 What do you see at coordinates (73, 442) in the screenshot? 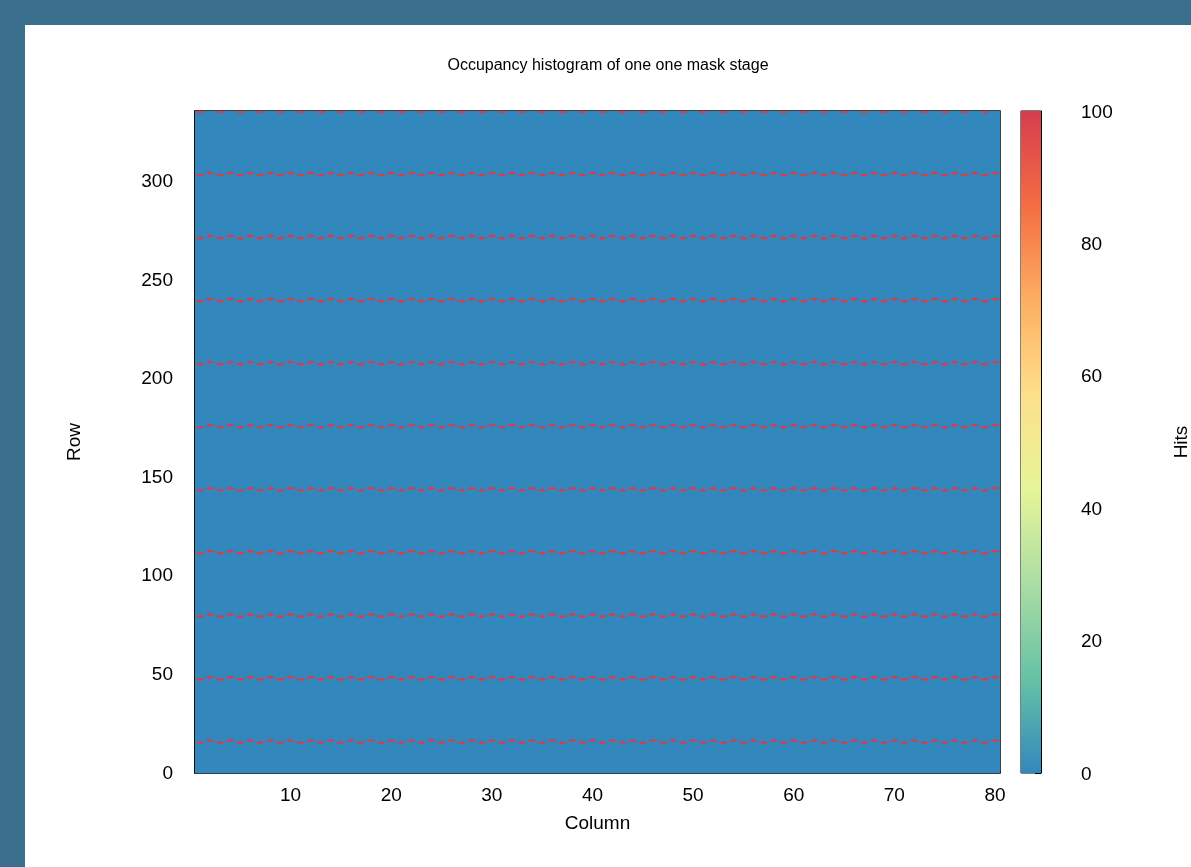
I see `y-axis-title: Row` at bounding box center [73, 442].